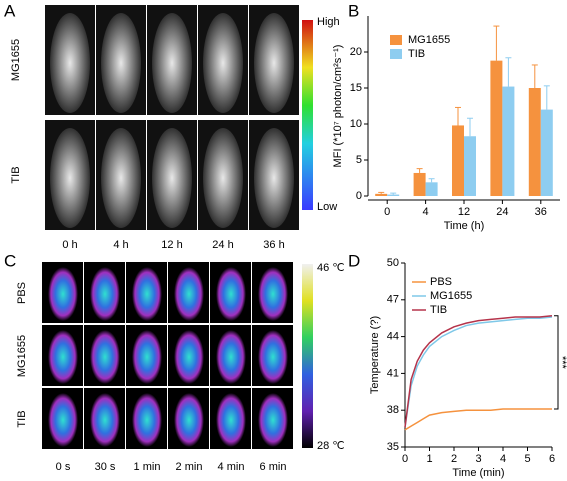  I want to click on y-axis-label: Temperature (?), so click(375, 355).